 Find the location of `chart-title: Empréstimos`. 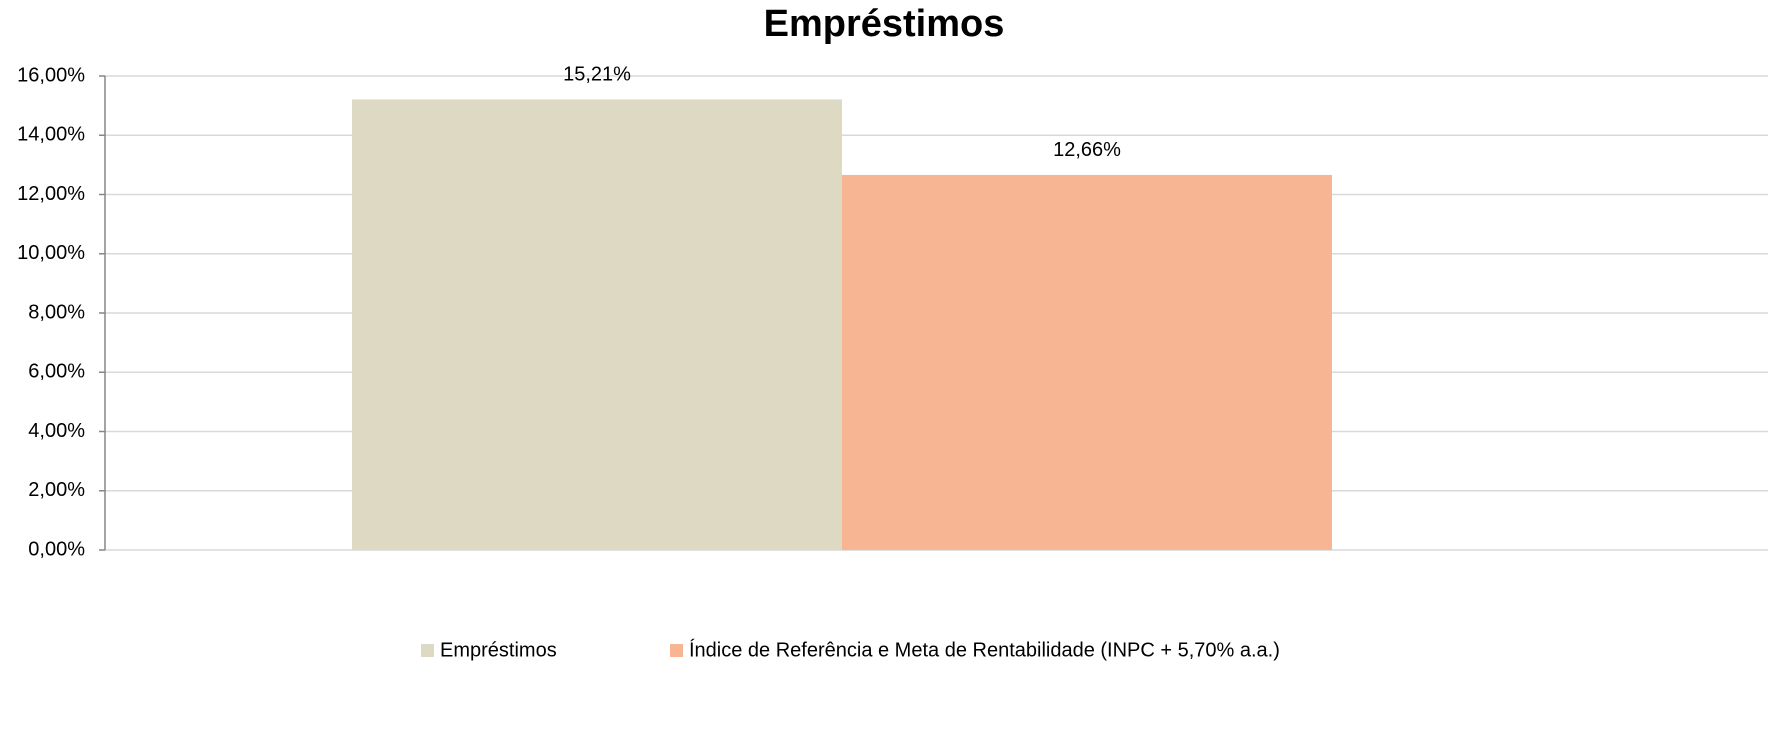

chart-title: Empréstimos is located at coordinates (884, 24).